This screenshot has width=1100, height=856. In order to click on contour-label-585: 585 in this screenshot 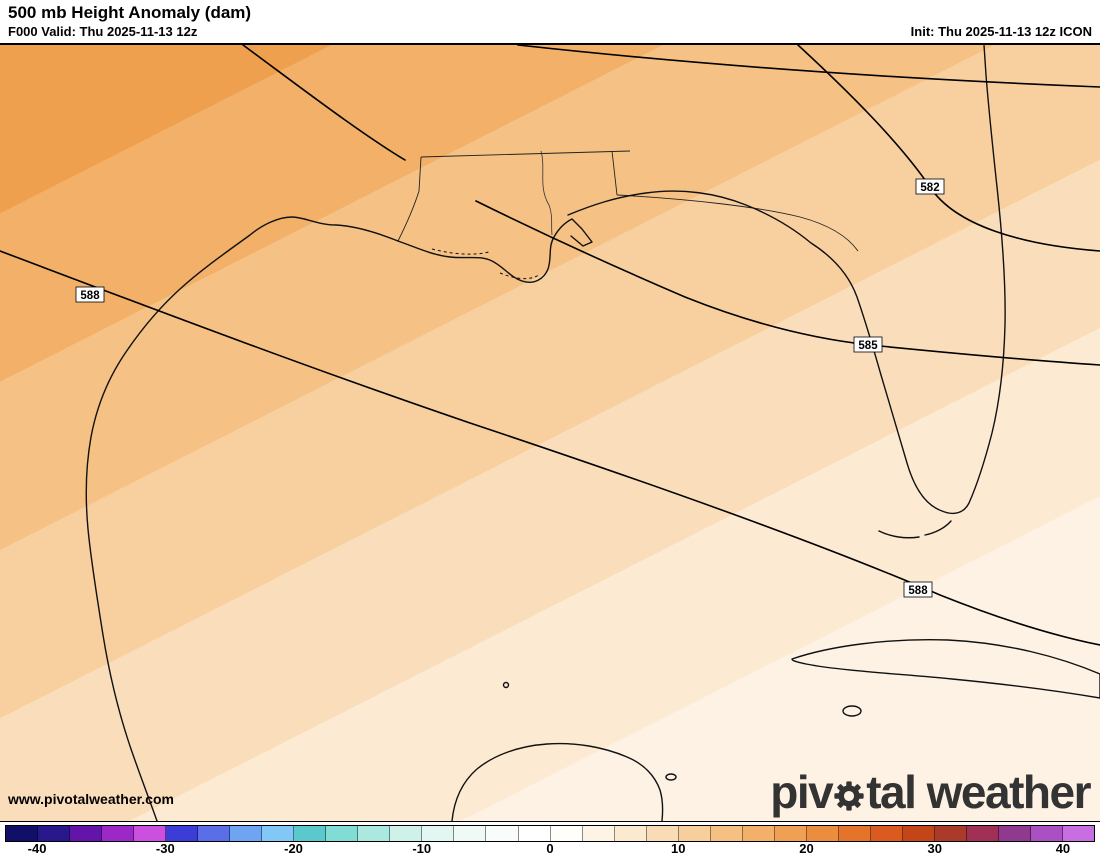, I will do `click(868, 344)`.